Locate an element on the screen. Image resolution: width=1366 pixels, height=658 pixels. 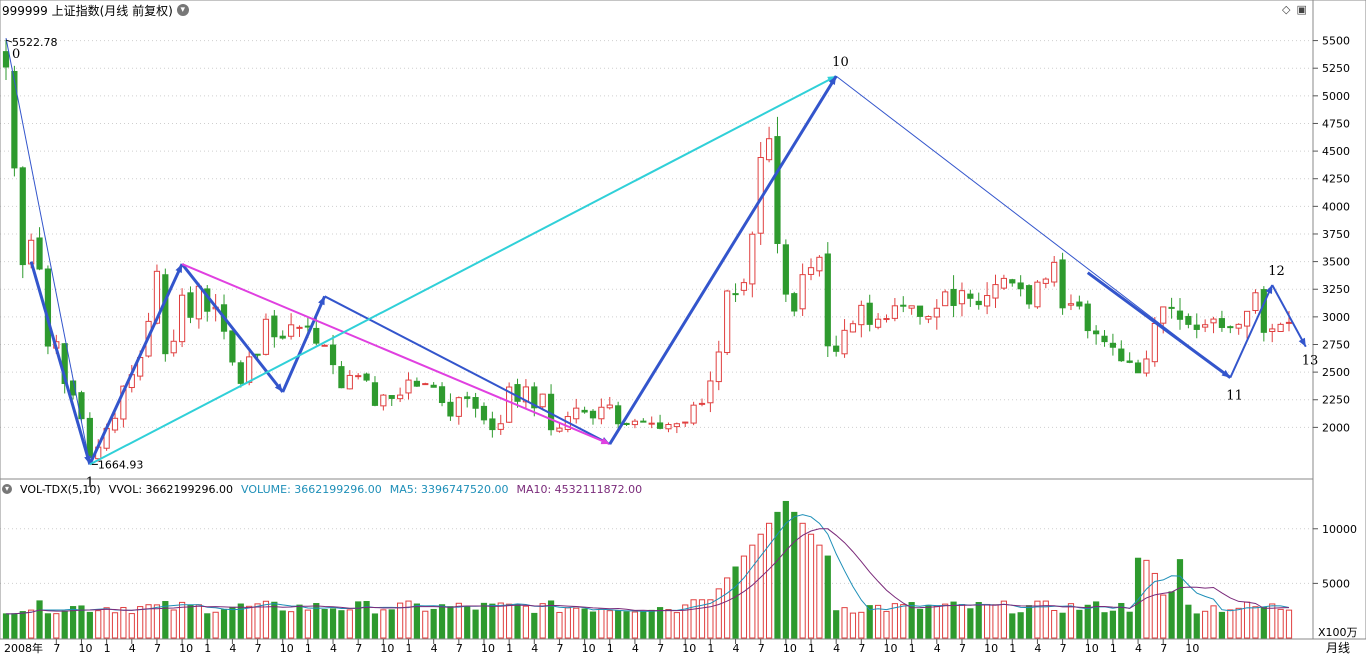
wave-label-13: 13 is located at coordinates (1310, 361).